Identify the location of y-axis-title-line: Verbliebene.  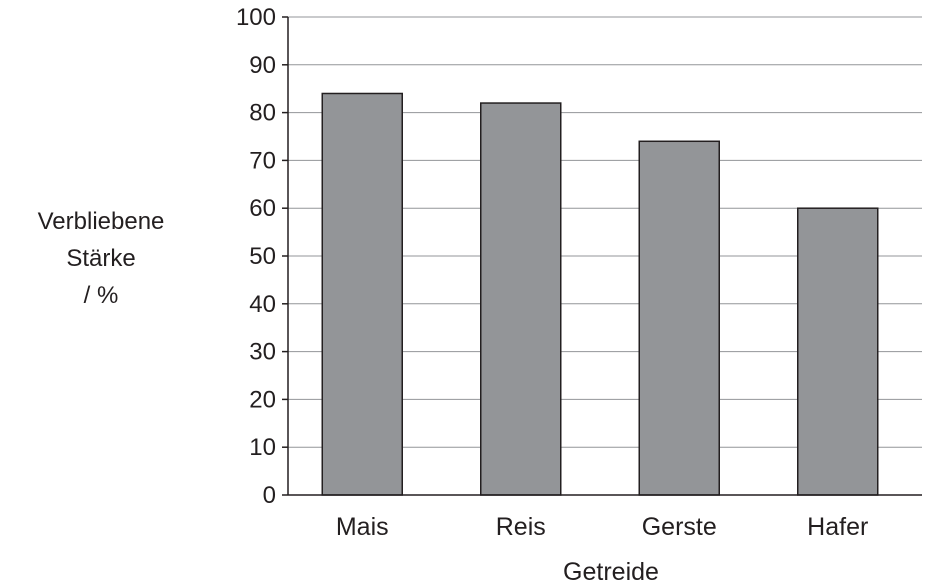
(101, 221).